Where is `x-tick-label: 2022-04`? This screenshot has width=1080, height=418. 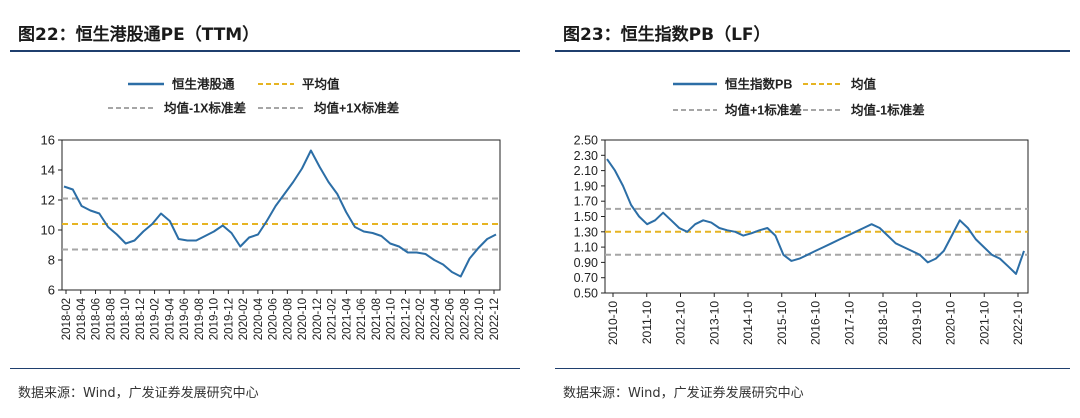 x-tick-label: 2022-04 is located at coordinates (436, 318).